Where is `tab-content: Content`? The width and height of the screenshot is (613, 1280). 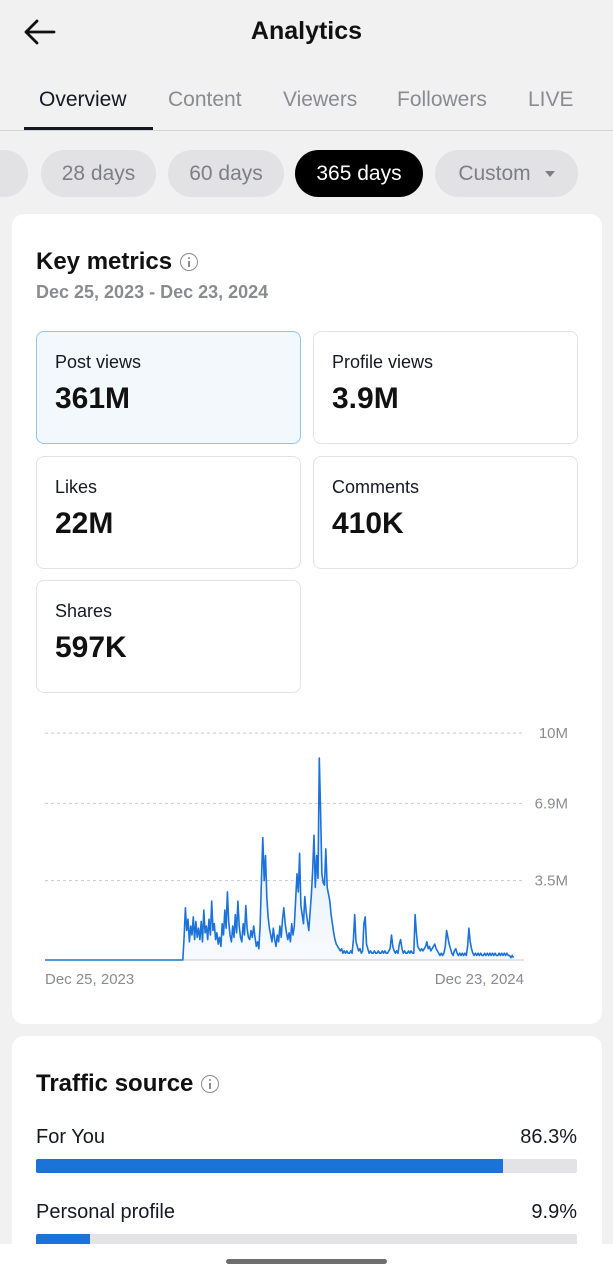 tab-content: Content is located at coordinates (205, 99).